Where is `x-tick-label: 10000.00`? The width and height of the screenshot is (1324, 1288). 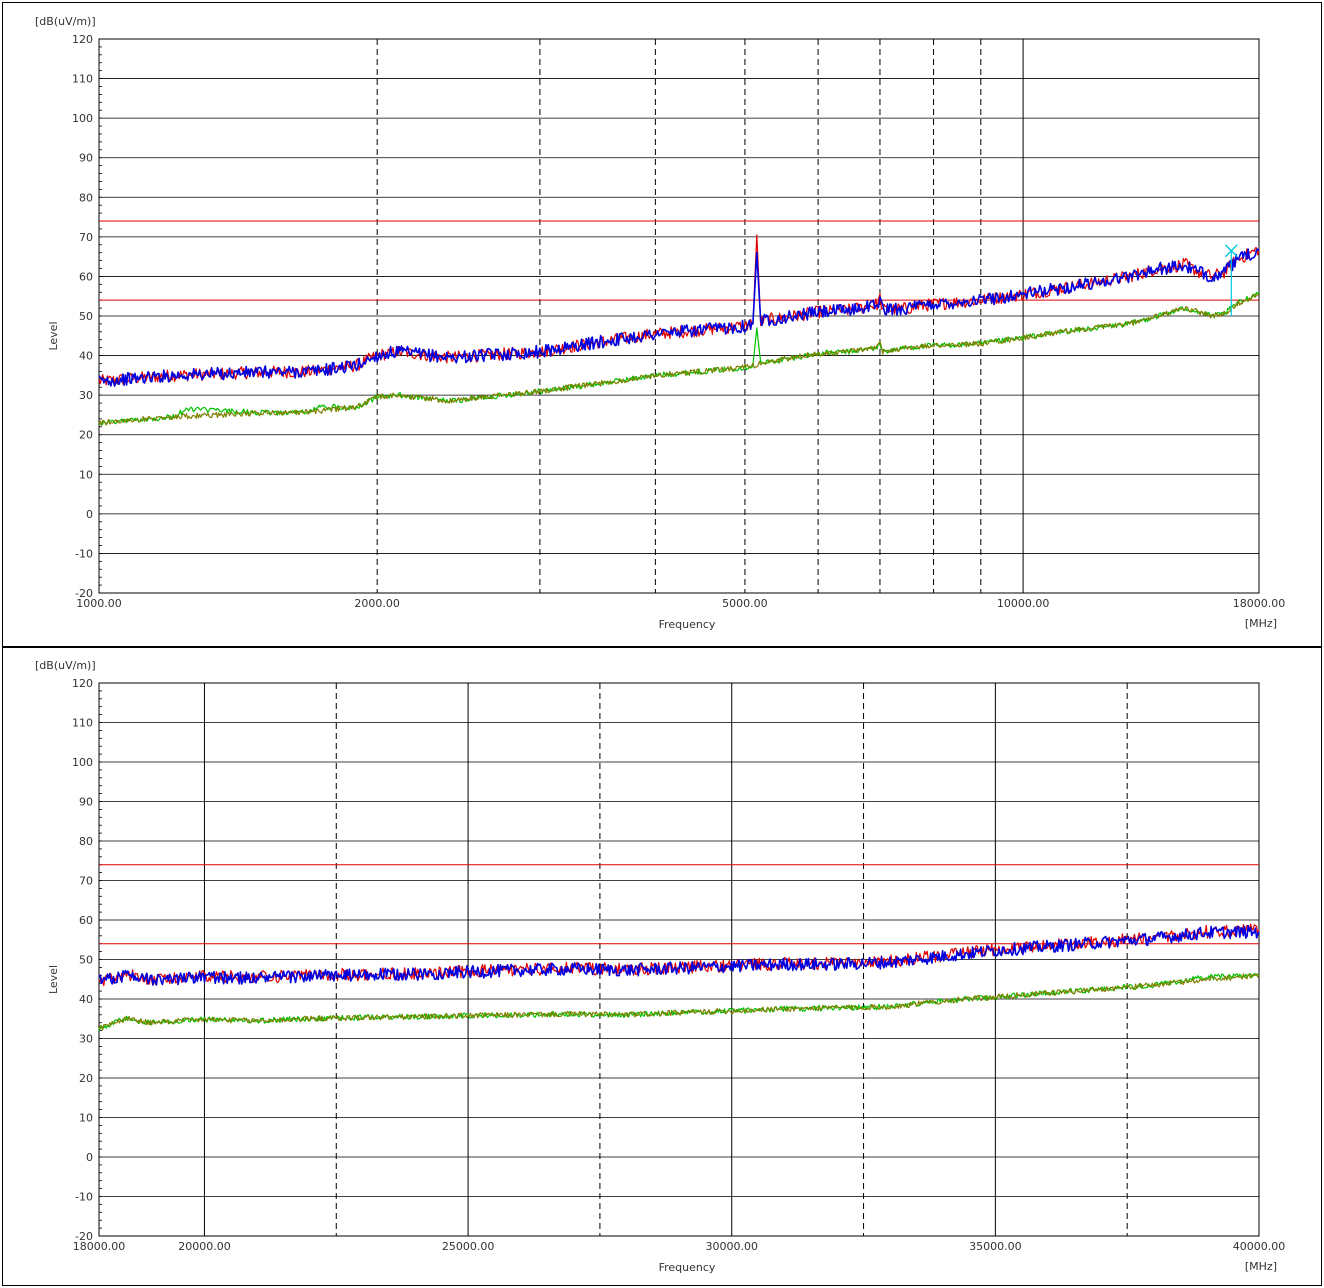
x-tick-label: 10000.00 is located at coordinates (1023, 603).